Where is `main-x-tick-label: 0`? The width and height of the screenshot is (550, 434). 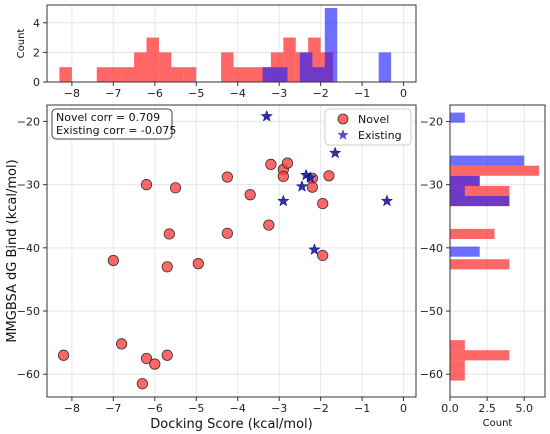 main-x-tick-label: 0 is located at coordinates (403, 408).